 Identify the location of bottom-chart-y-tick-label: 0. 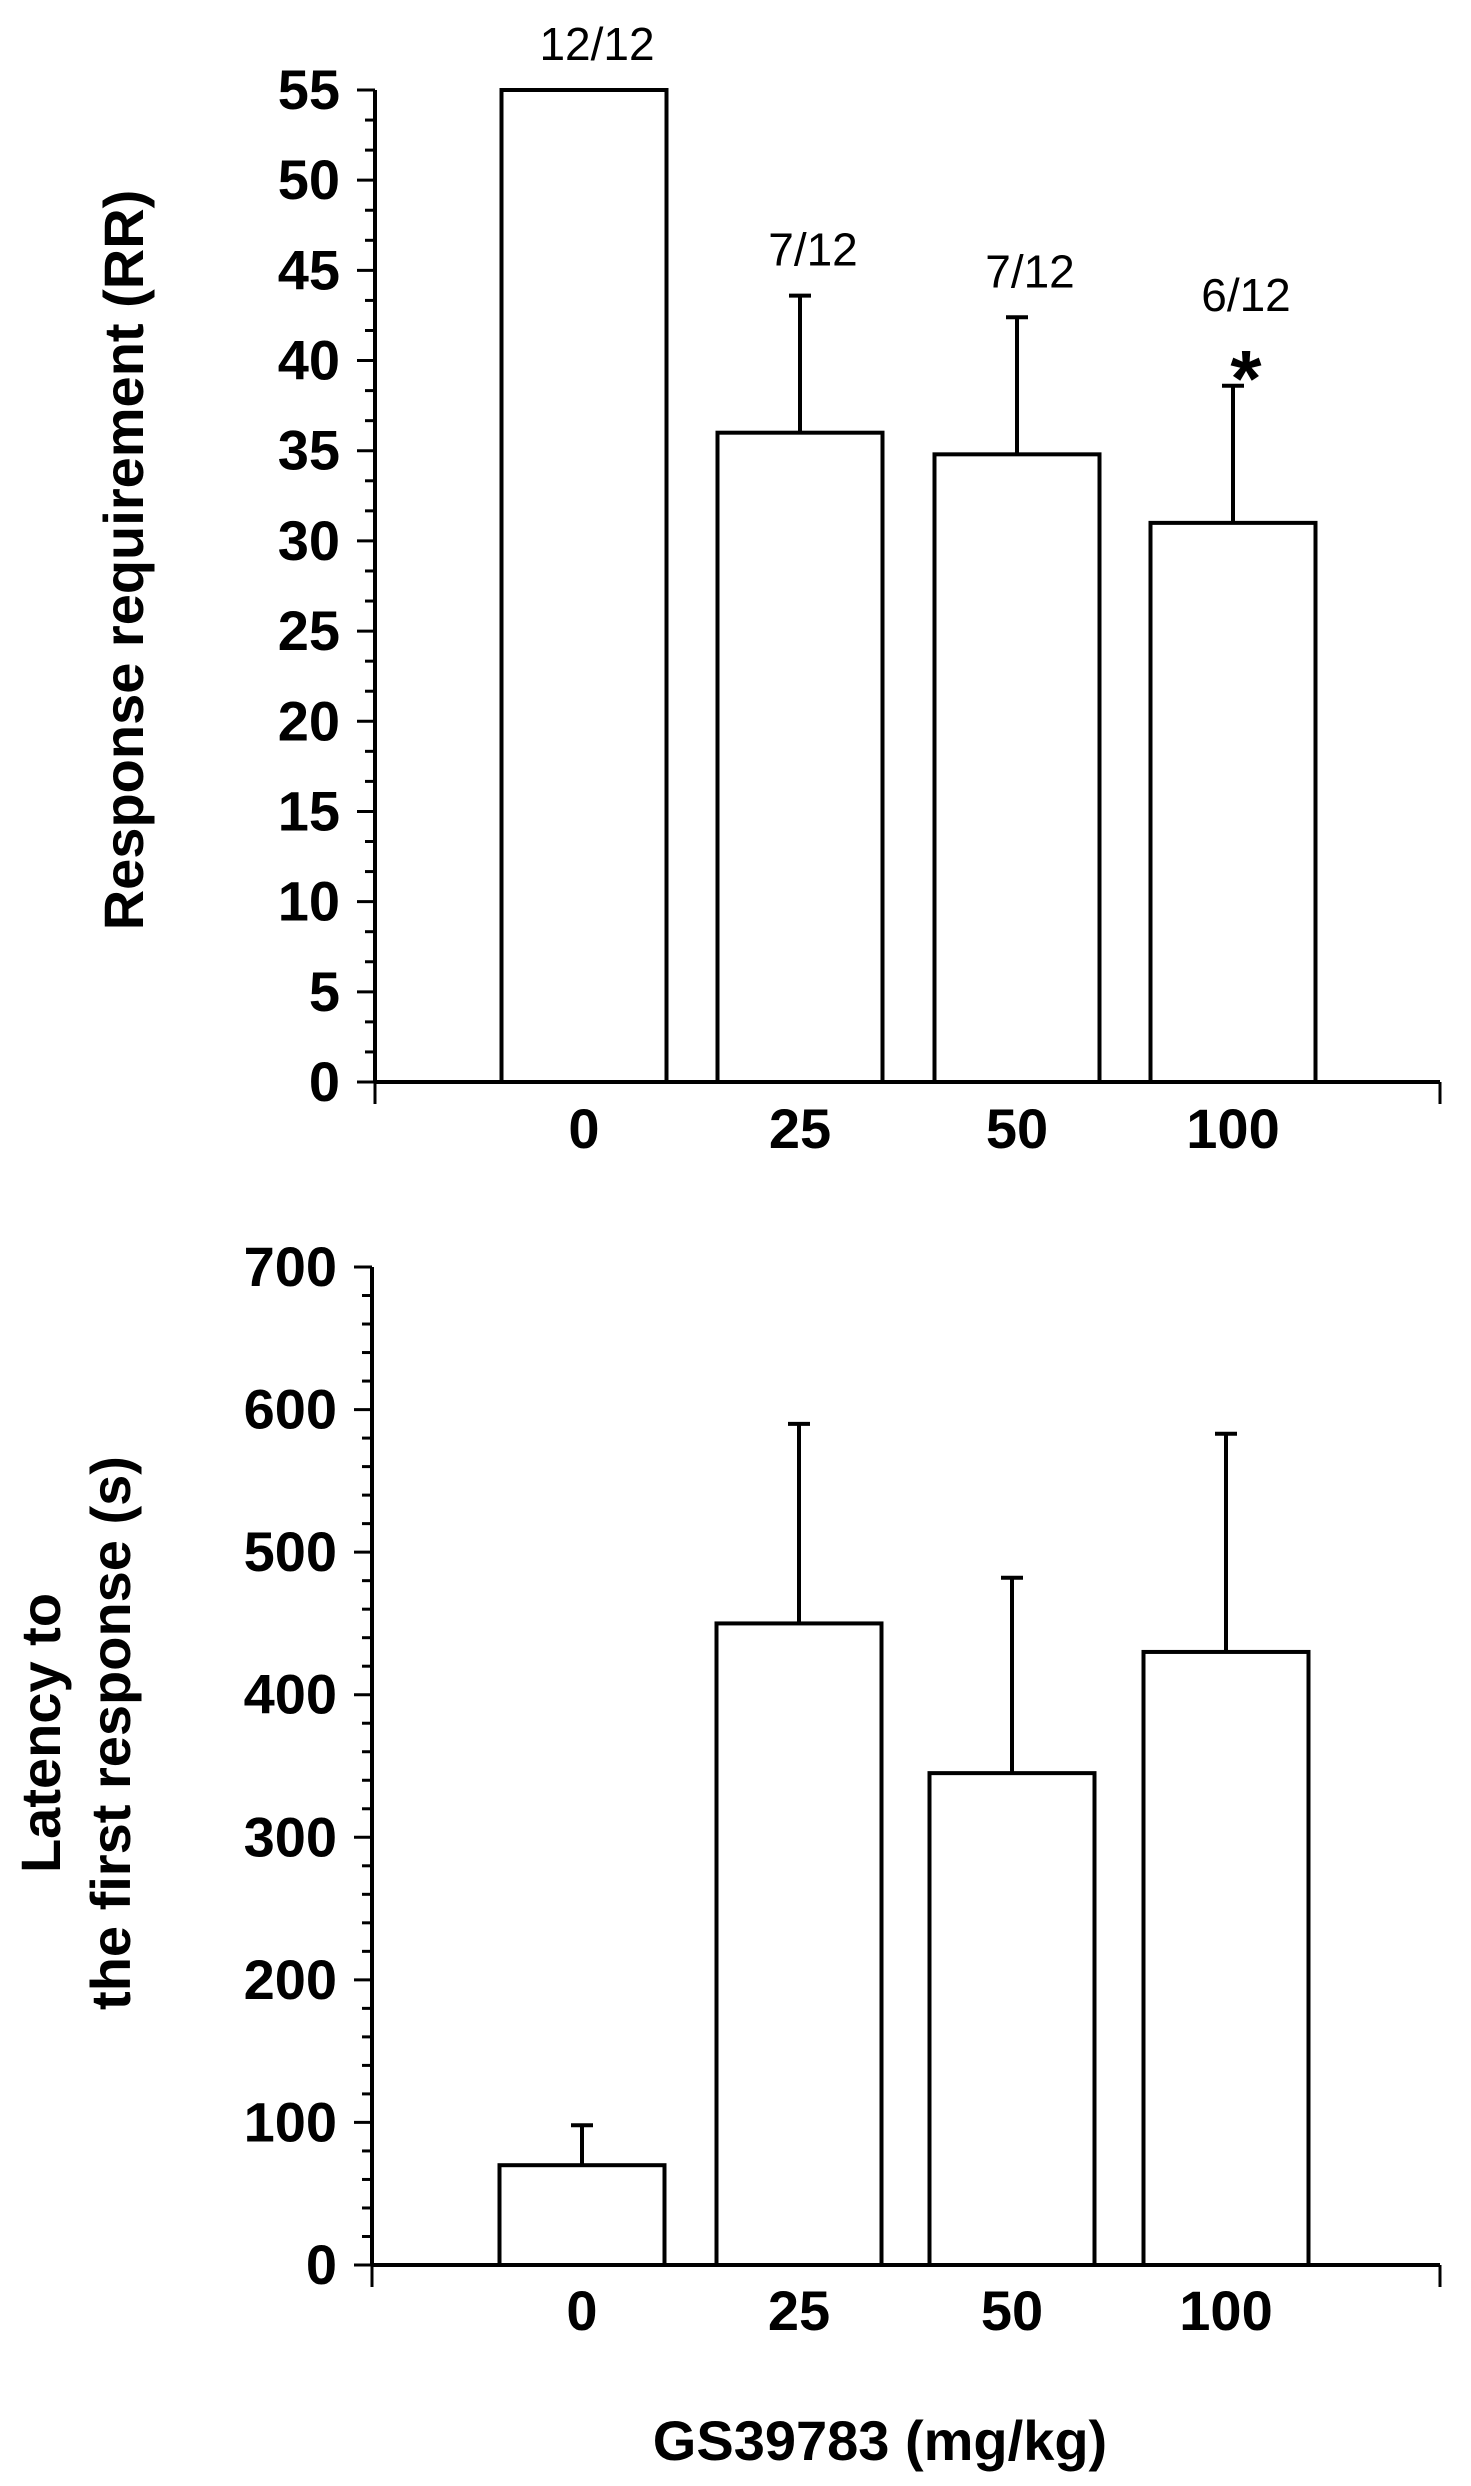
(321, 2264).